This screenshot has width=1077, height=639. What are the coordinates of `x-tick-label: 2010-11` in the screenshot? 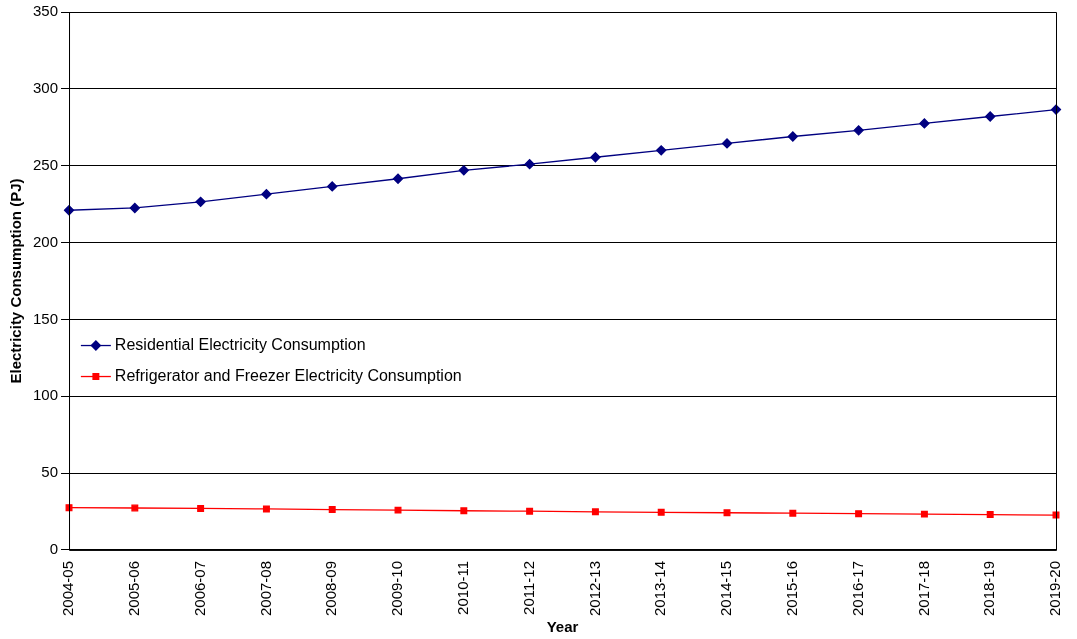 It's located at (462, 587).